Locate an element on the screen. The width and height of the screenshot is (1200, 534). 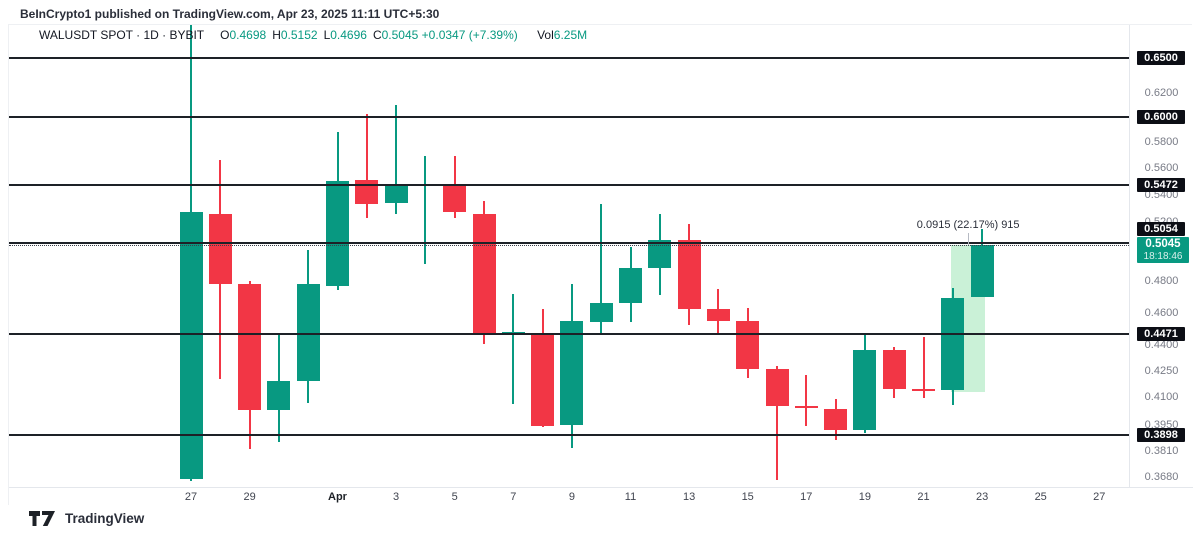
time-label-11-d15: 11 is located at coordinates (630, 497).